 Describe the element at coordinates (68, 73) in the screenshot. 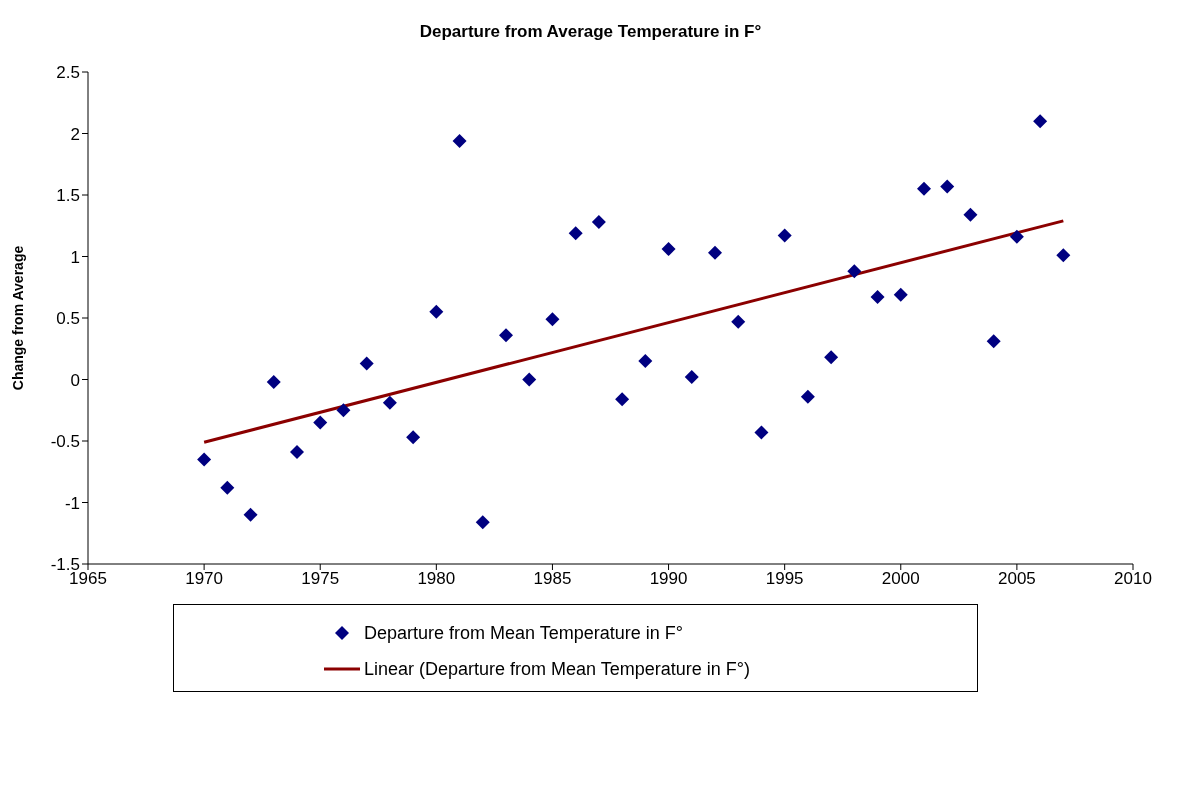

I see `y-tick-label: 2.5` at that location.